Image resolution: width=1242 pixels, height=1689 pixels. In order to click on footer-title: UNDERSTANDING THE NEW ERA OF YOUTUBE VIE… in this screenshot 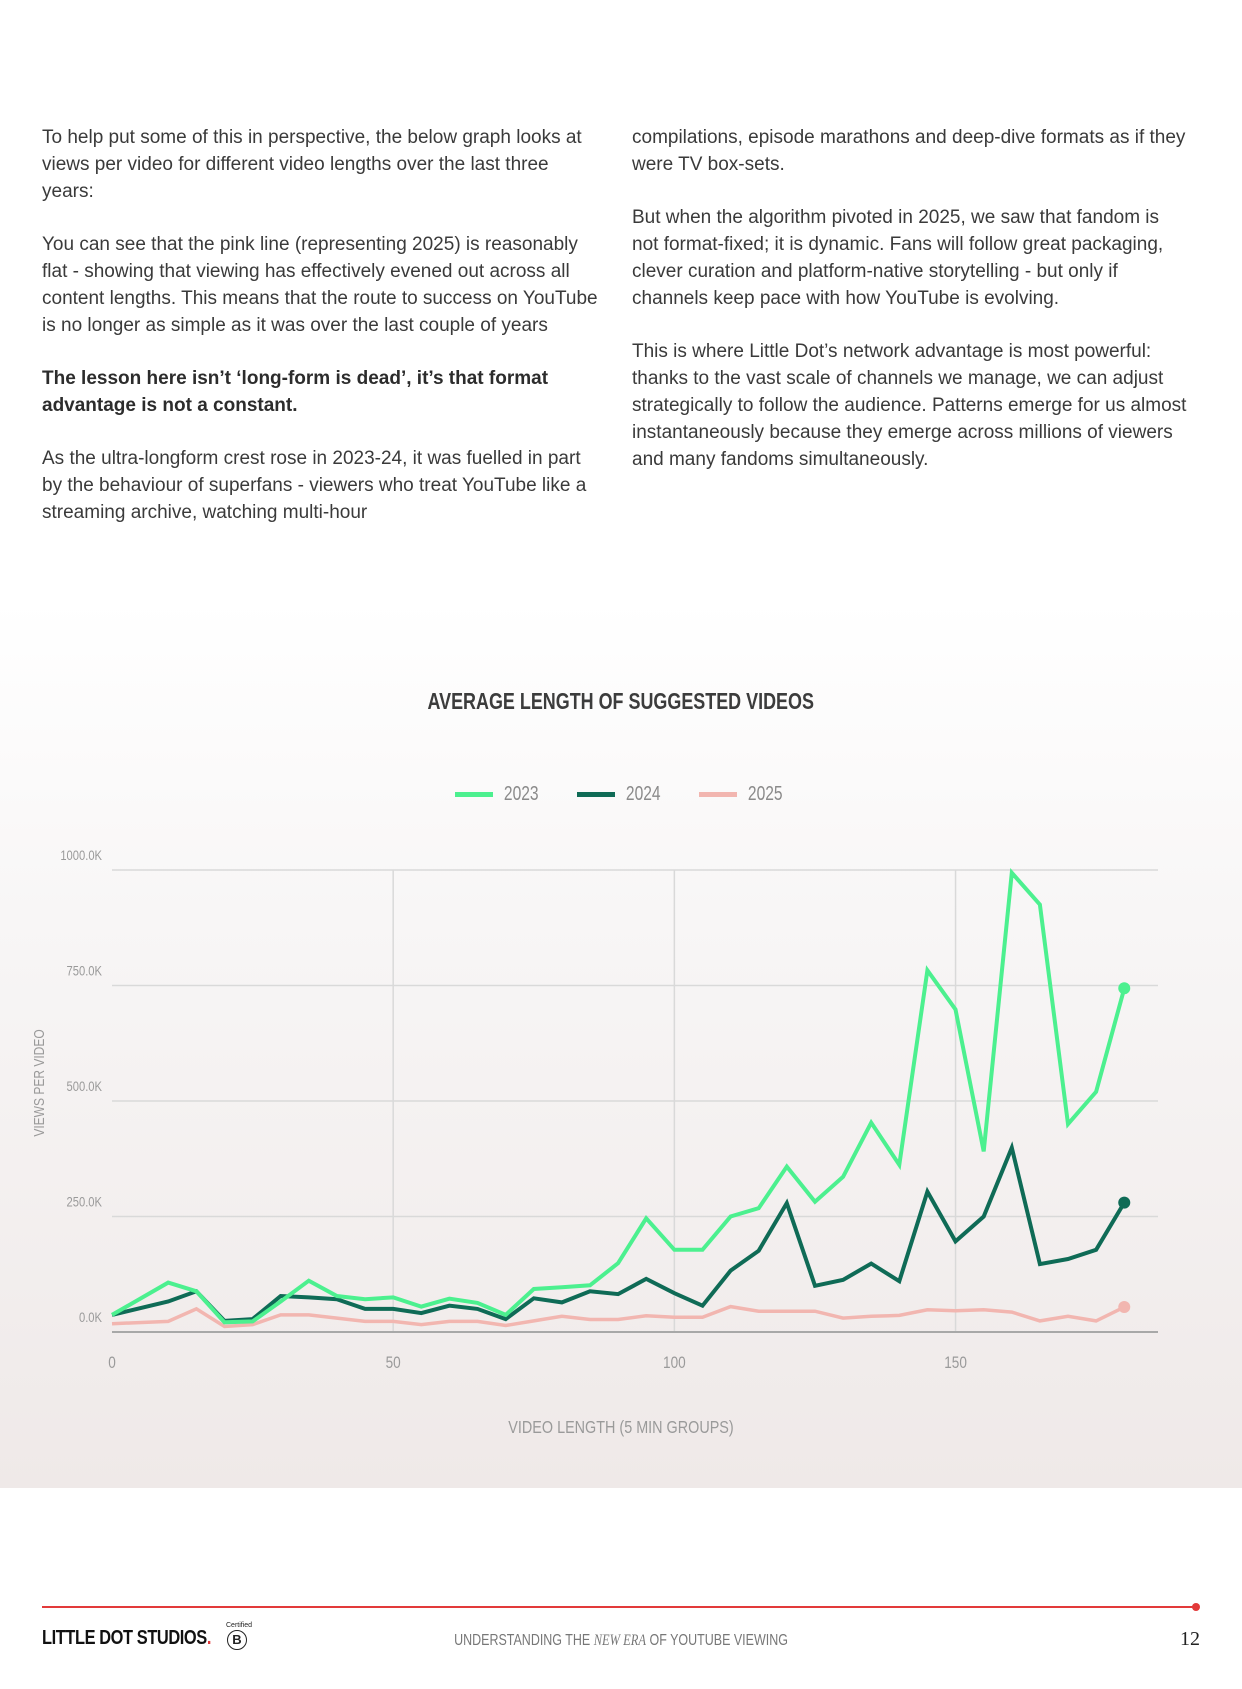, I will do `click(621, 1641)`.